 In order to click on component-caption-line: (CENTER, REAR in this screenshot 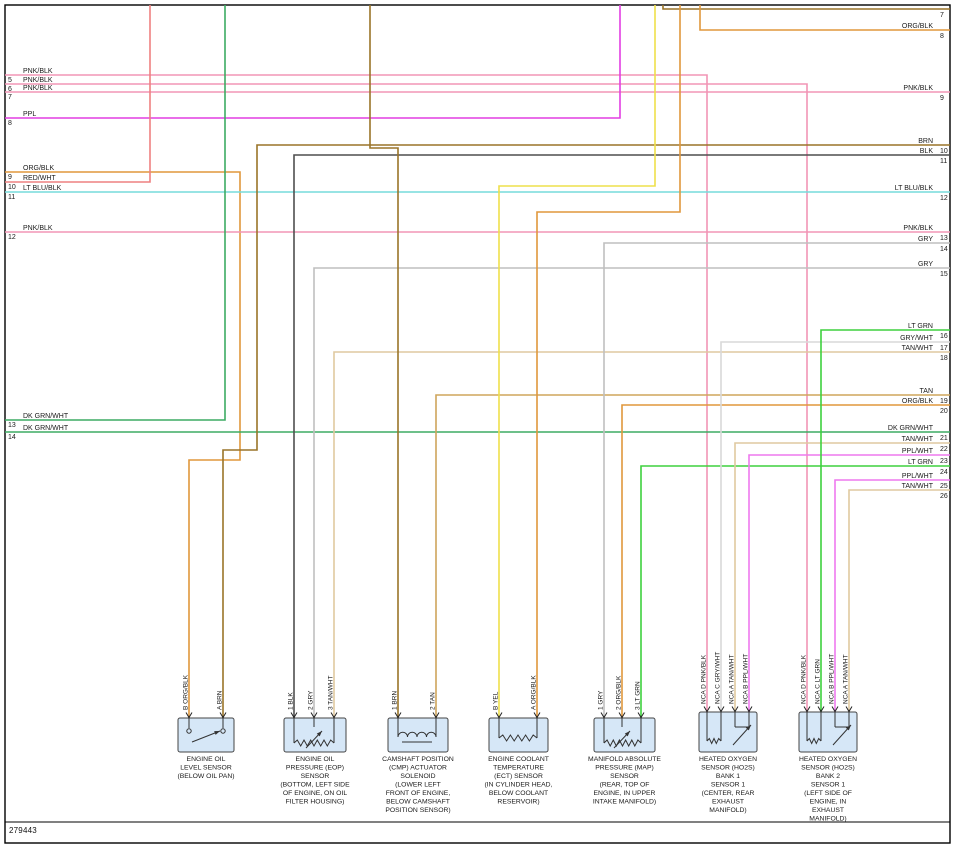, I will do `click(728, 793)`.